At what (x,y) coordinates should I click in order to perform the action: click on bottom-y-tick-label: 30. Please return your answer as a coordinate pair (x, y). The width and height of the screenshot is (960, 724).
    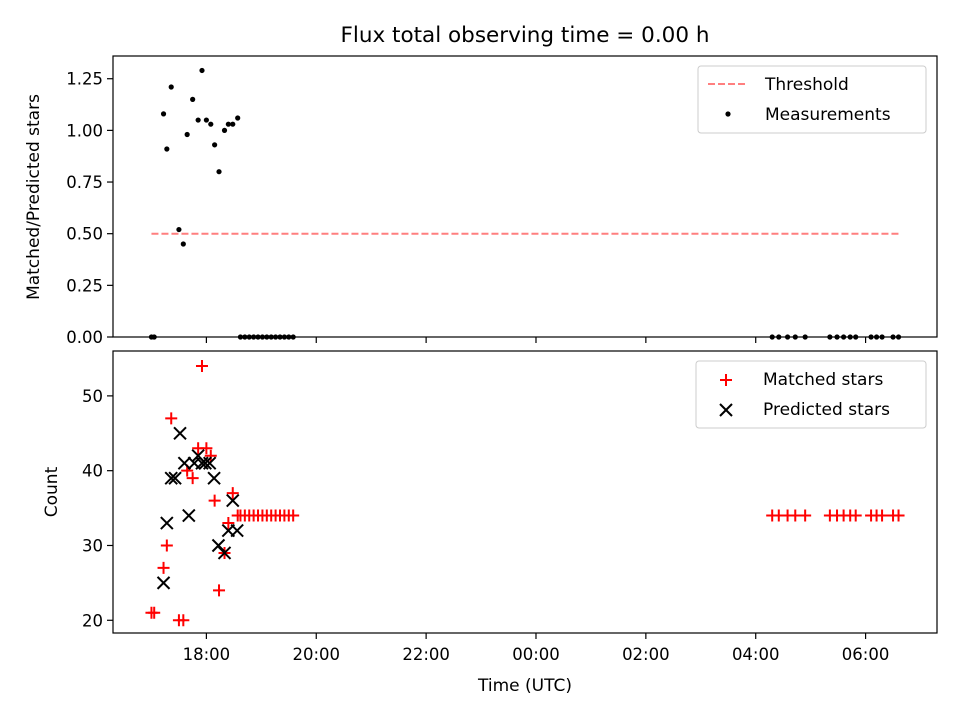
    Looking at the image, I should click on (92, 545).